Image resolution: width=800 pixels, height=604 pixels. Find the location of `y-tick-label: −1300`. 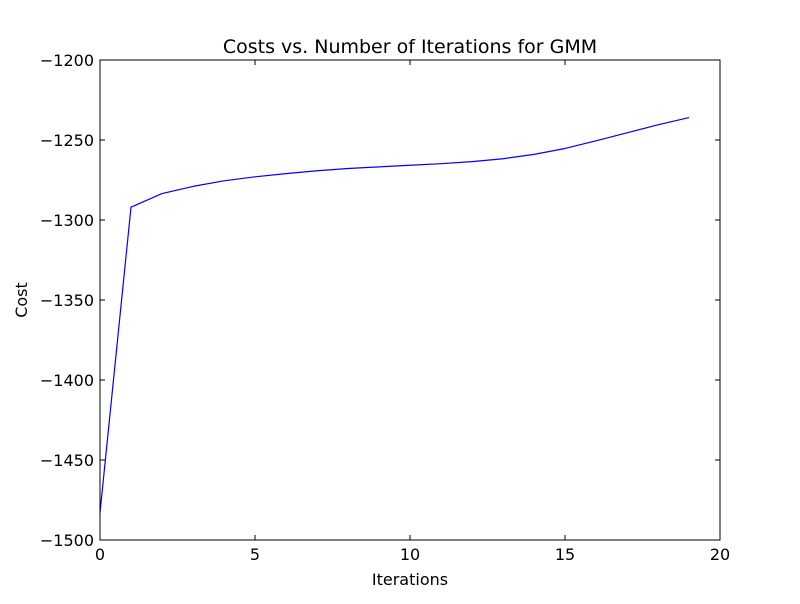

y-tick-label: −1300 is located at coordinates (67, 220).